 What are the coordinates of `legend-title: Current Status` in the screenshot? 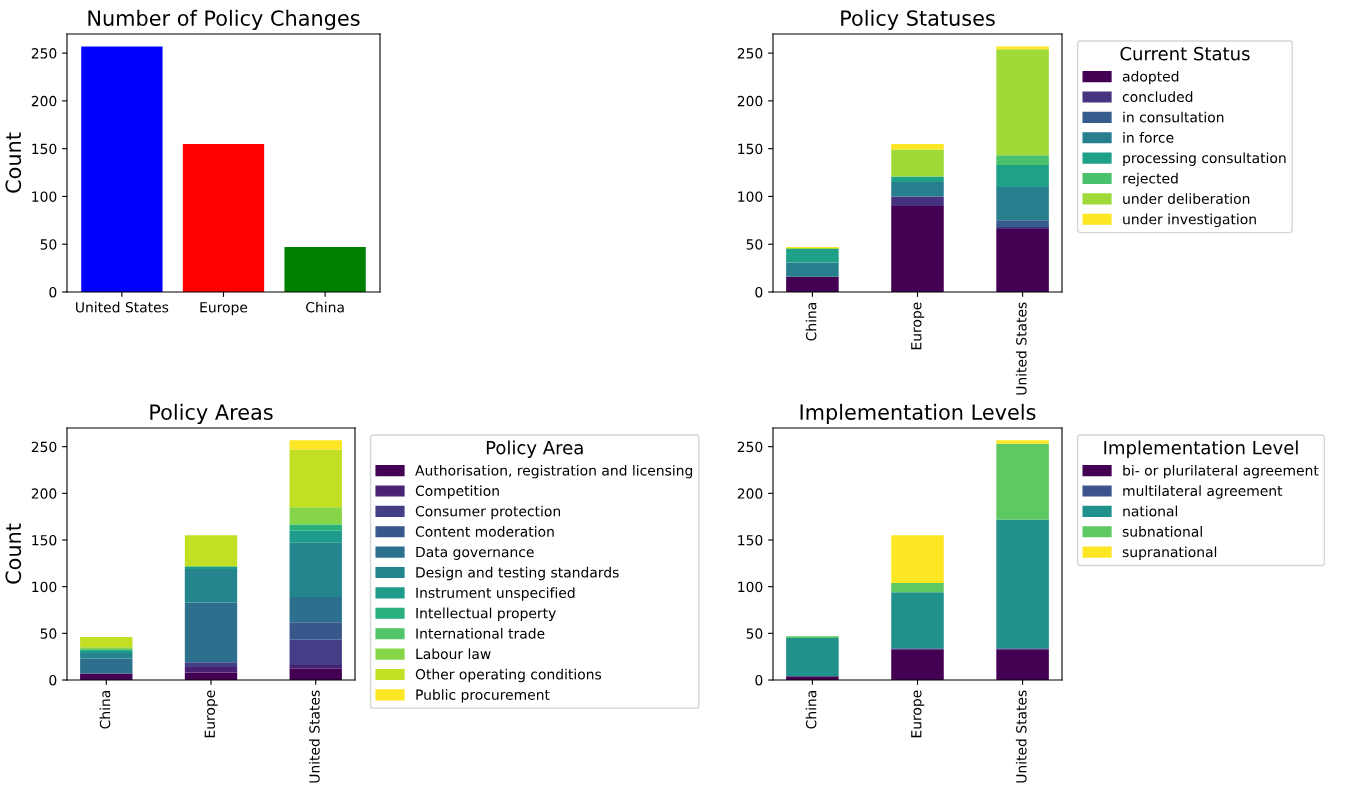 It's located at (1185, 53).